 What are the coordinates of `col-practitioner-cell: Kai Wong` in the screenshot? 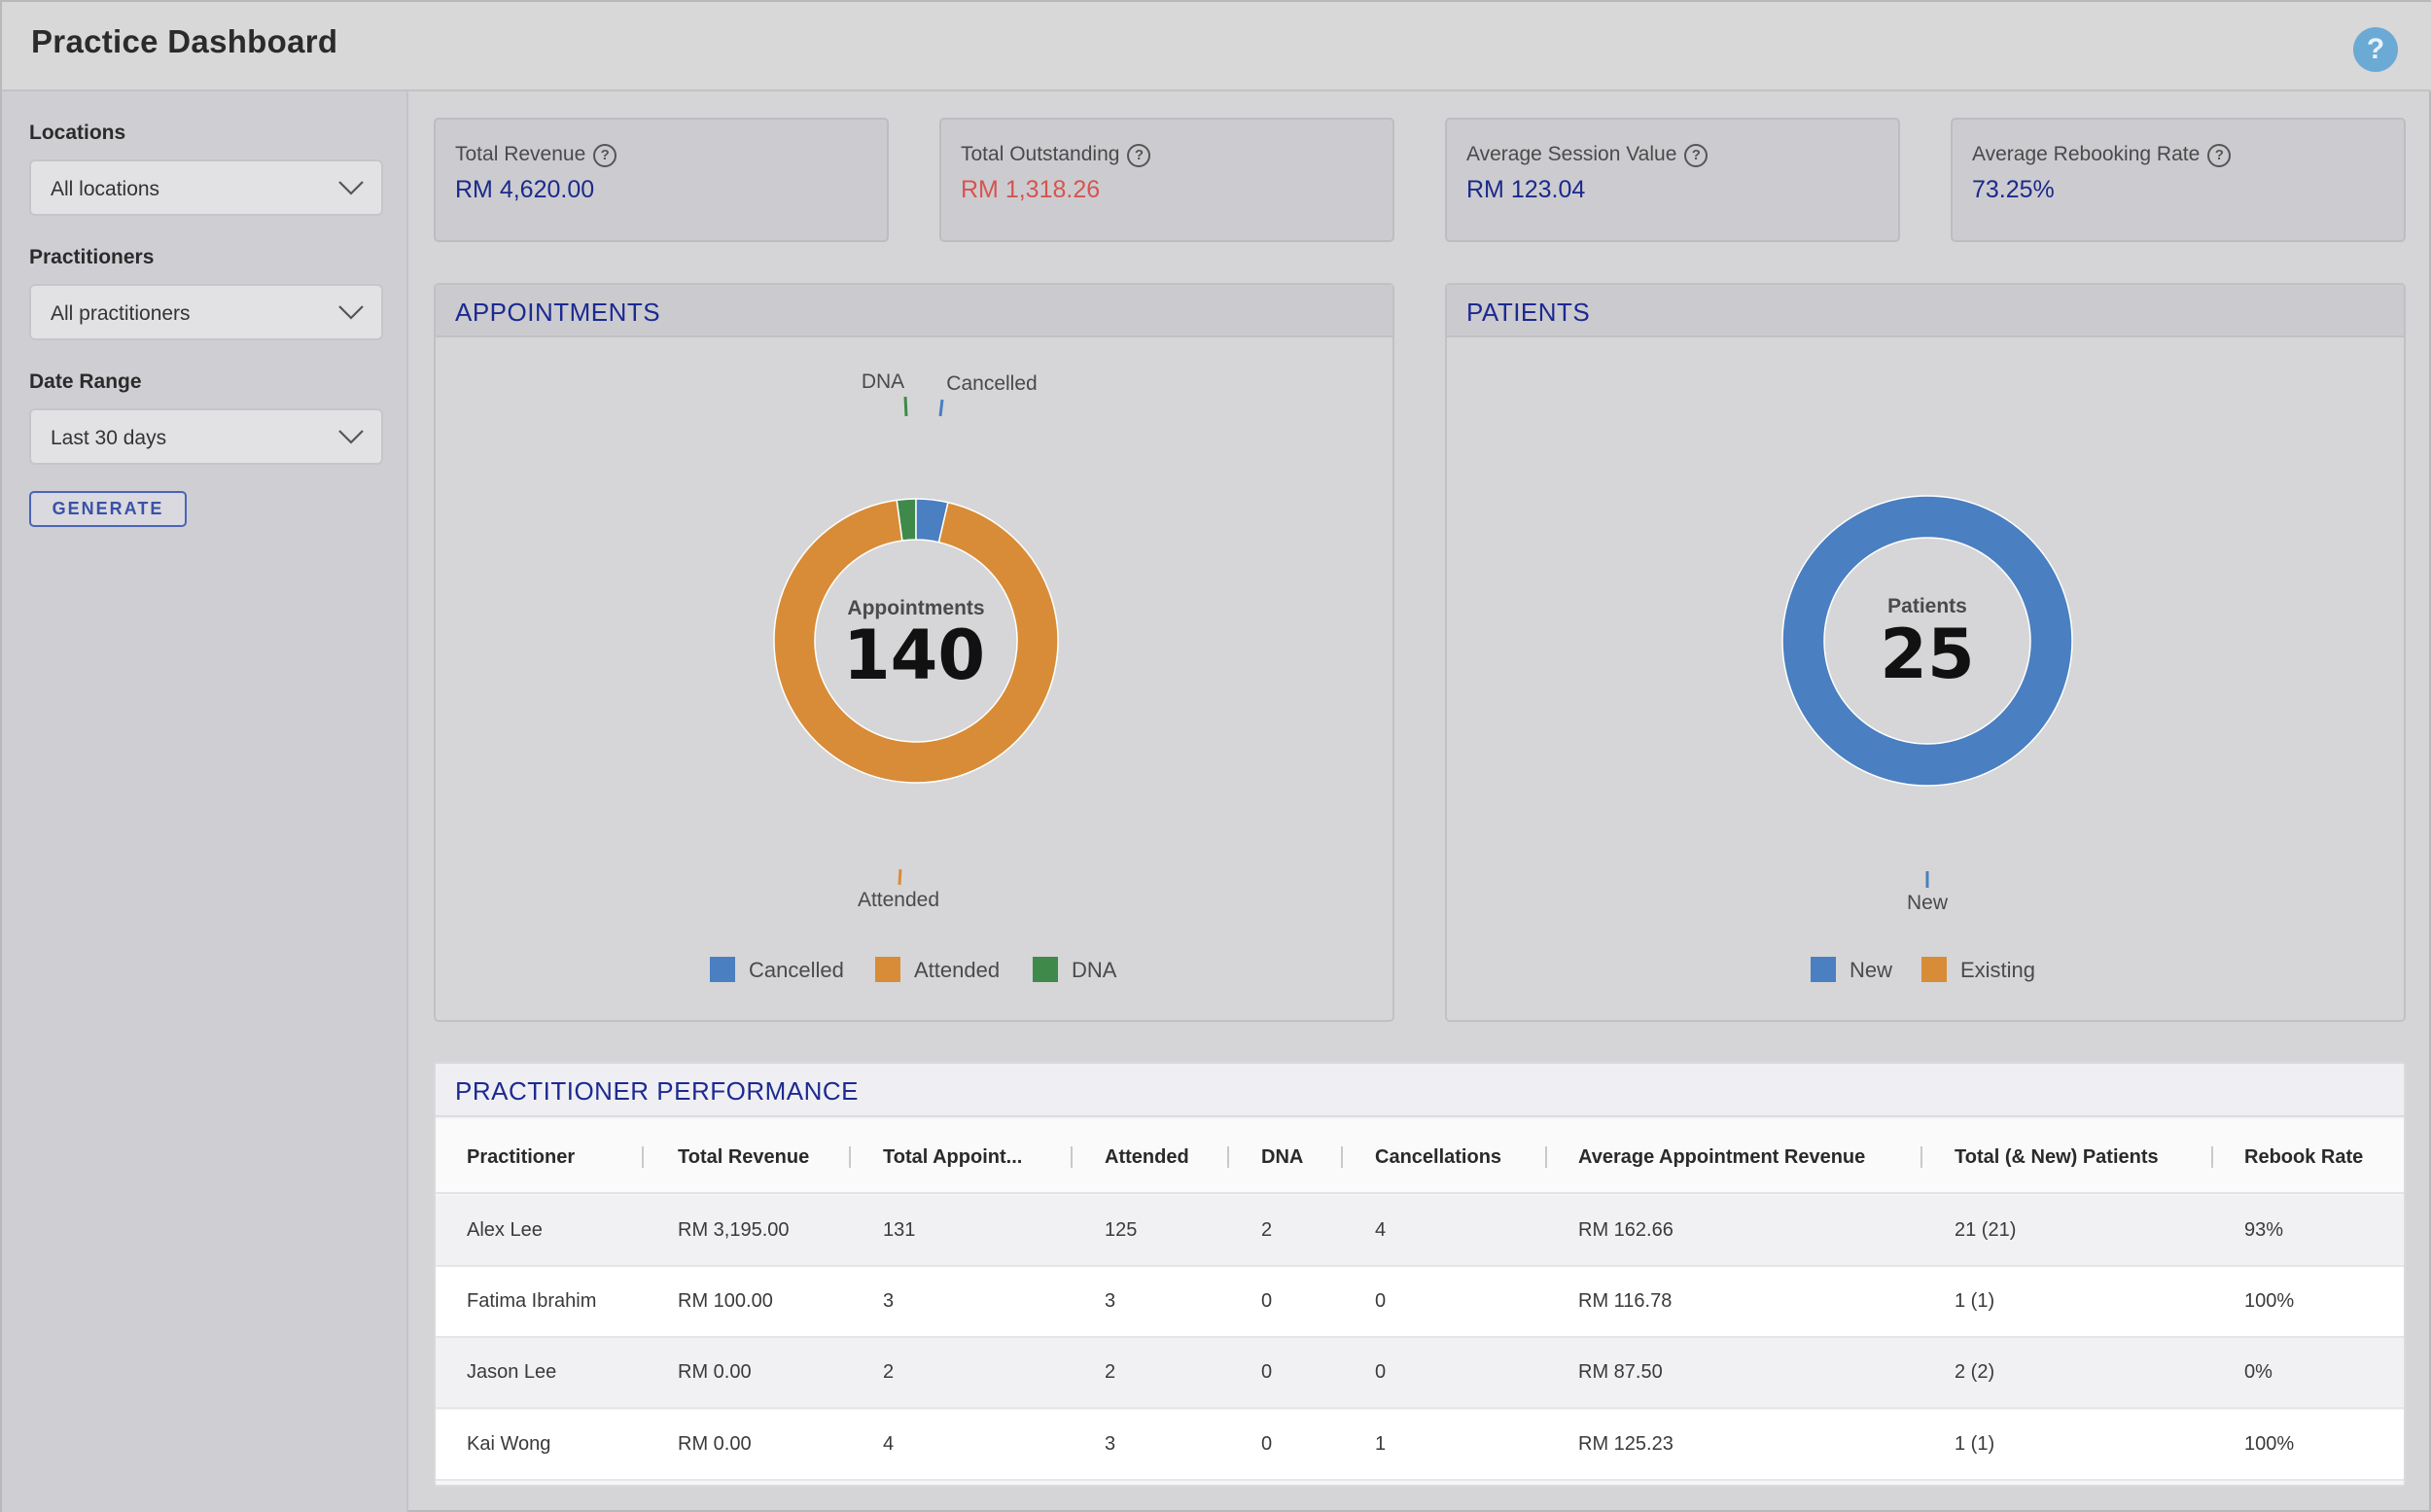 It's located at (509, 1444).